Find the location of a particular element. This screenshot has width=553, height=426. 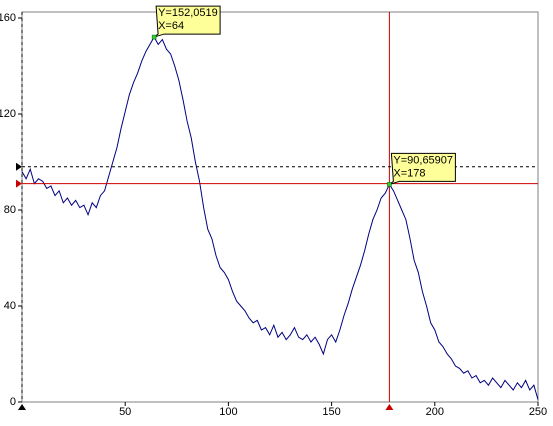

y-tick-label: 120 is located at coordinates (8, 114).